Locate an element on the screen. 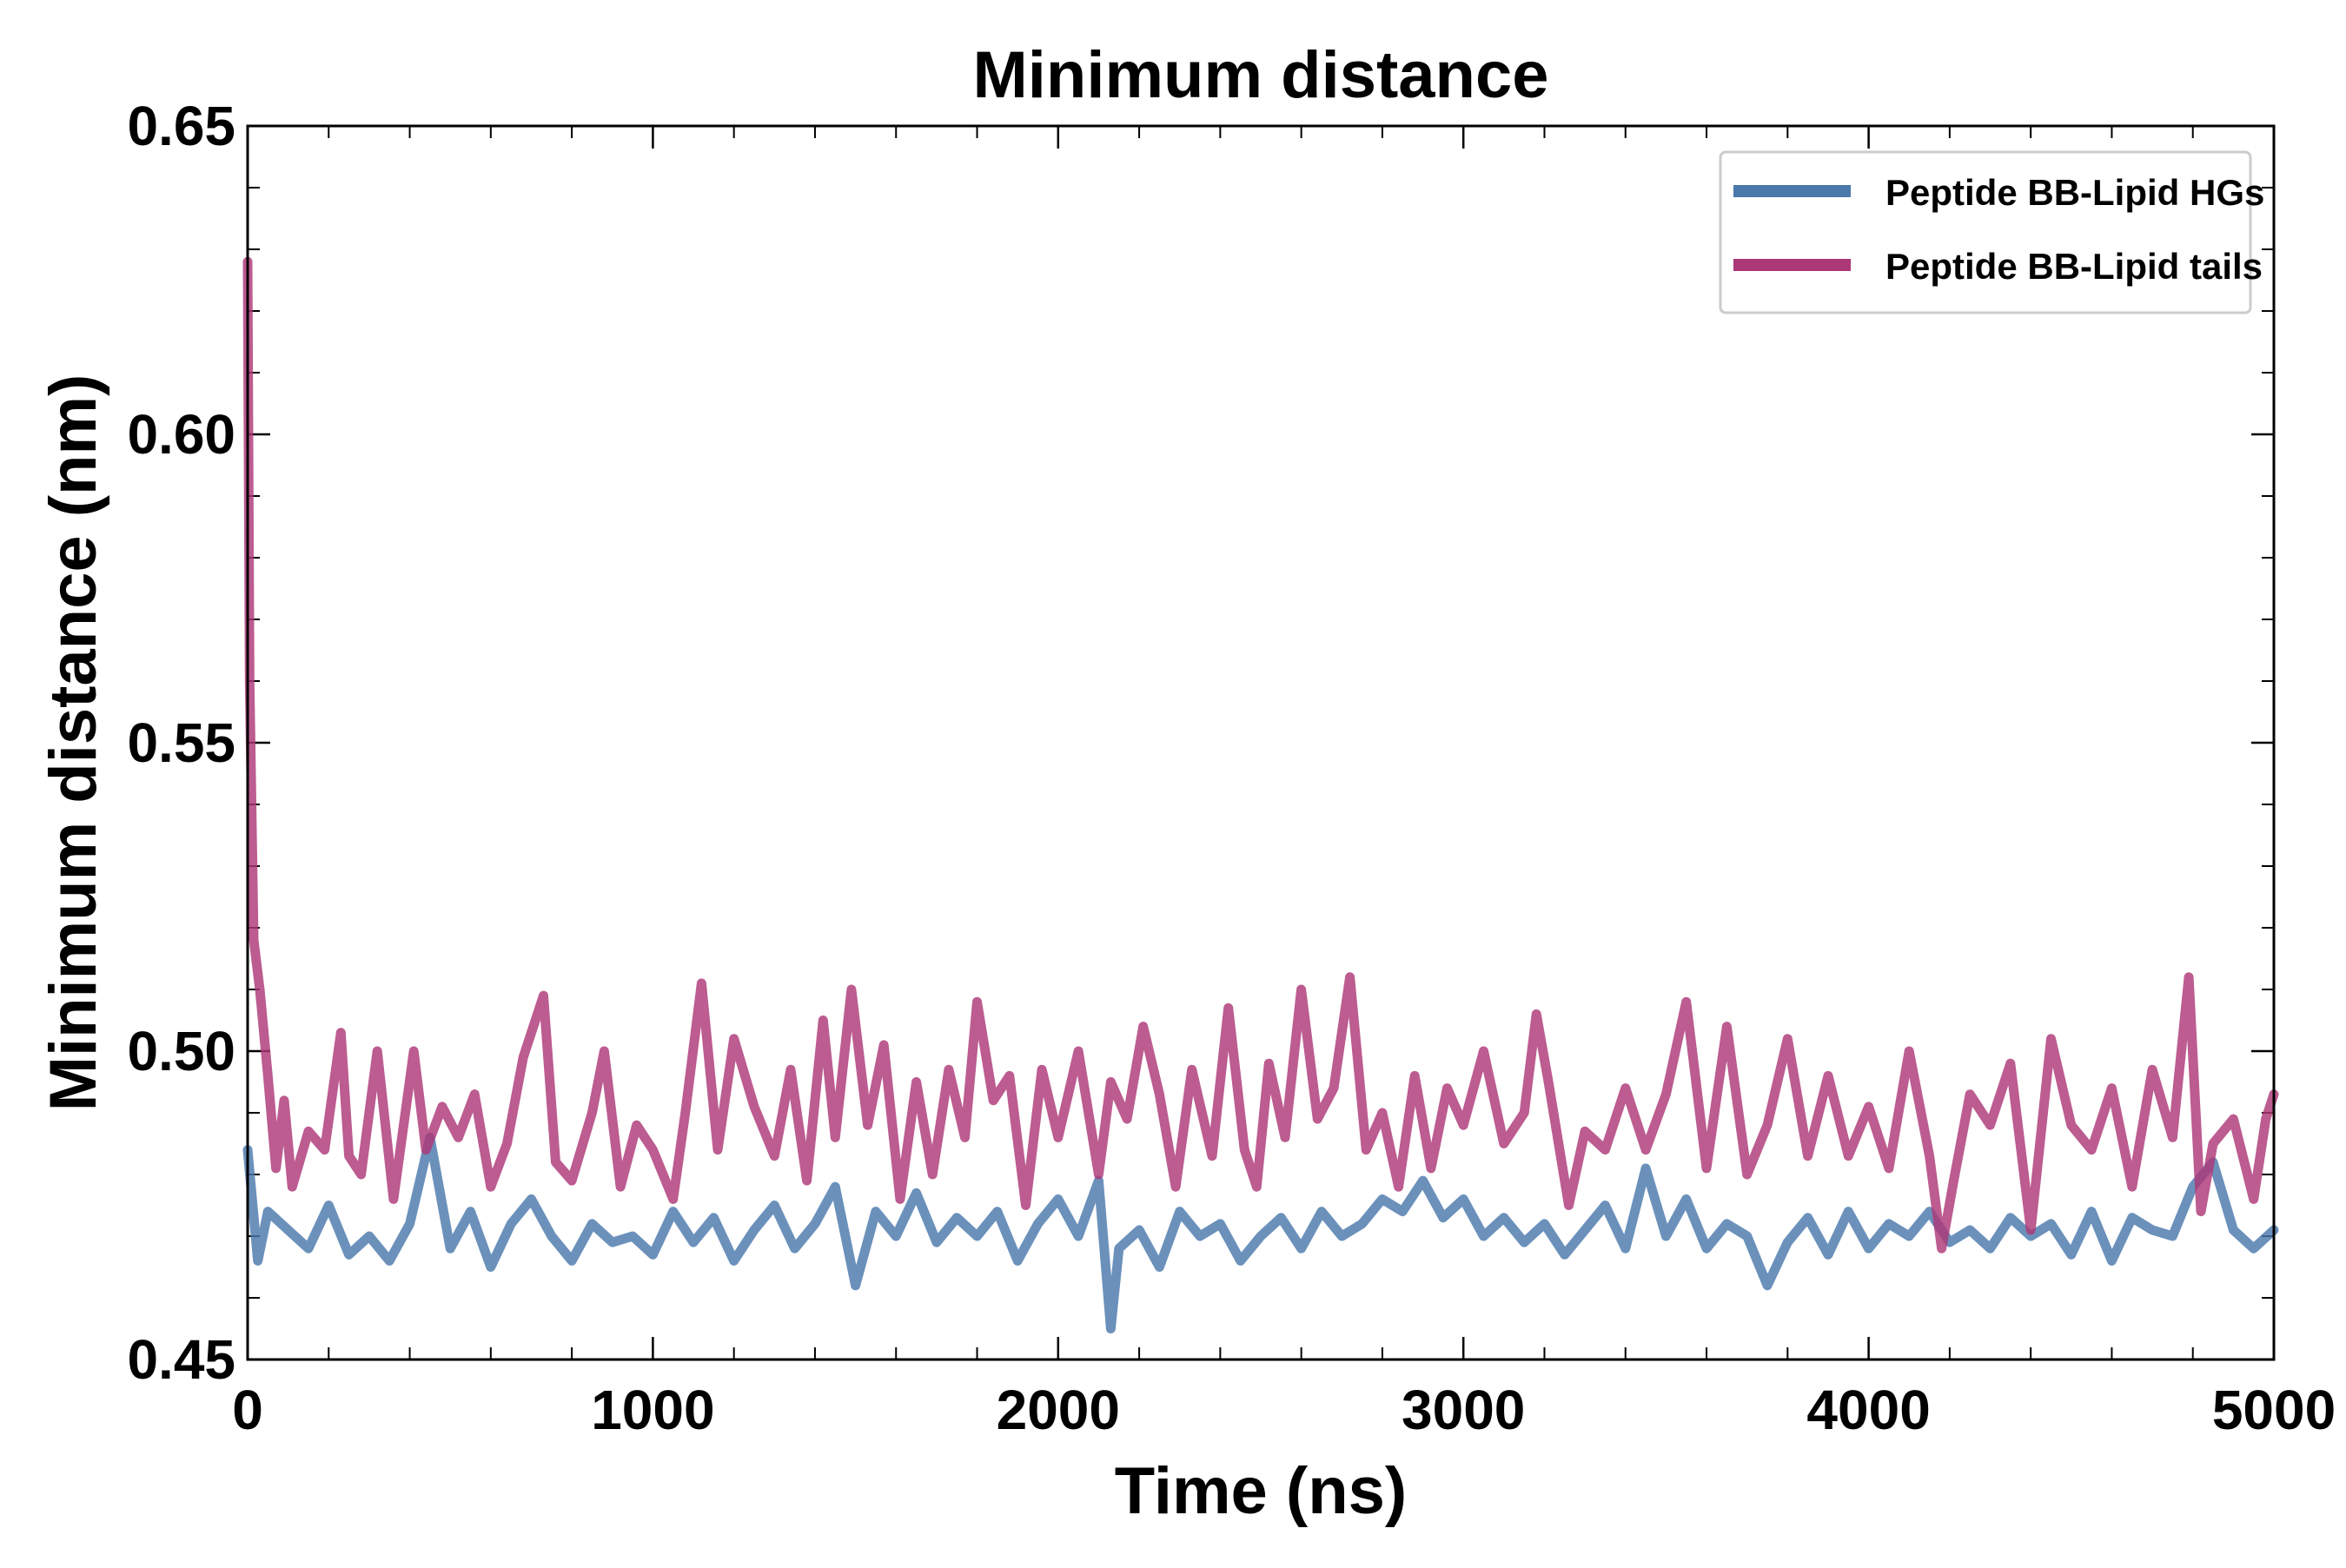  x-tick-label: 1000 is located at coordinates (652, 1410).